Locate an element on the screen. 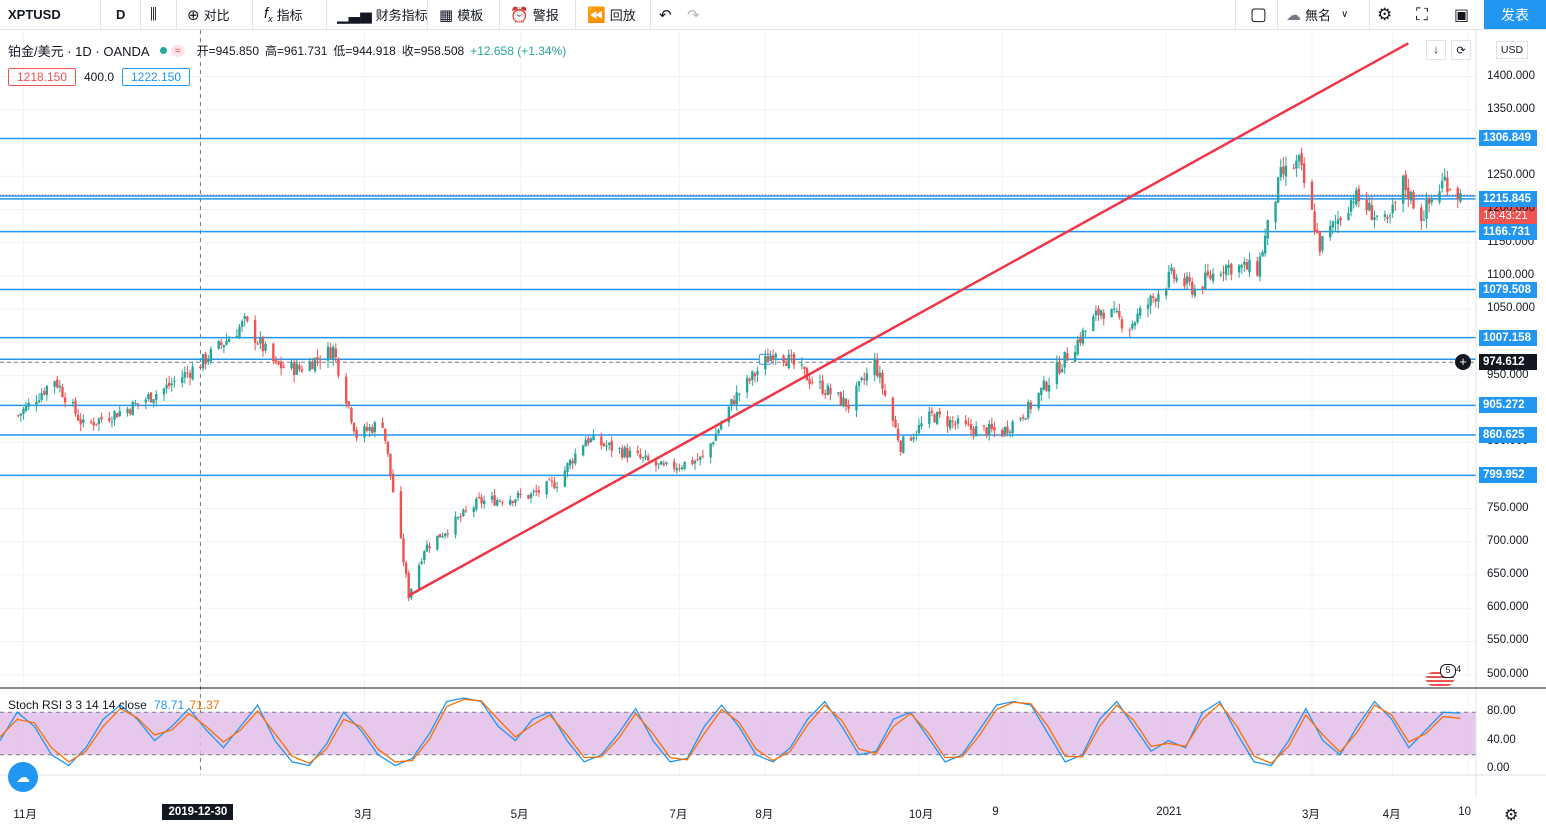 The height and width of the screenshot is (827, 1546). publish-button: 发表 is located at coordinates (1515, 14).